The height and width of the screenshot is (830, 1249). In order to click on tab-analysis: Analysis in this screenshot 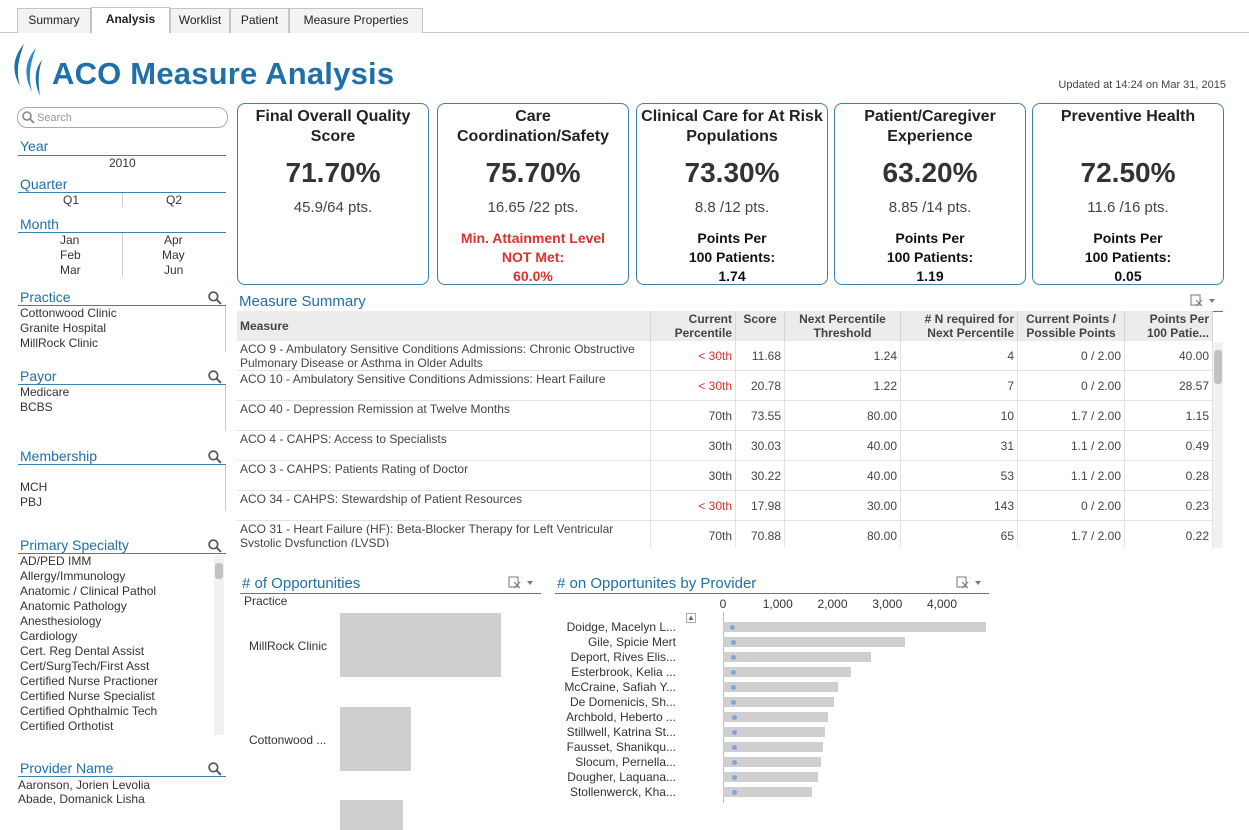, I will do `click(130, 20)`.